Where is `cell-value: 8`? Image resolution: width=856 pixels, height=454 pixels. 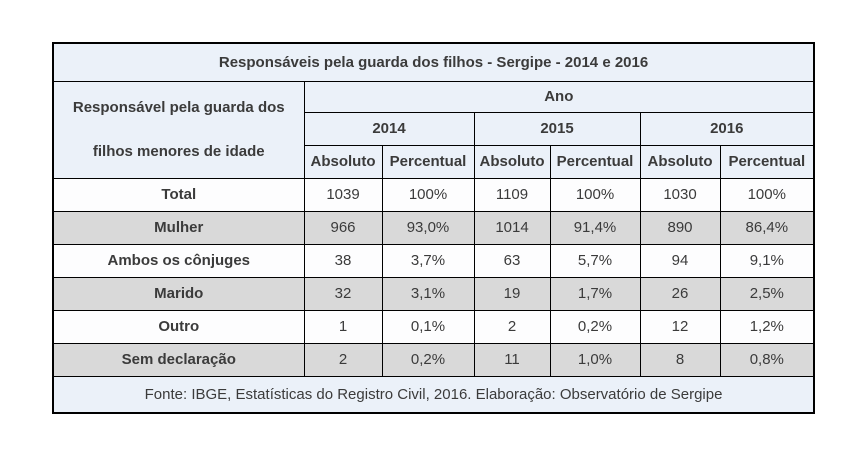
cell-value: 8 is located at coordinates (680, 359).